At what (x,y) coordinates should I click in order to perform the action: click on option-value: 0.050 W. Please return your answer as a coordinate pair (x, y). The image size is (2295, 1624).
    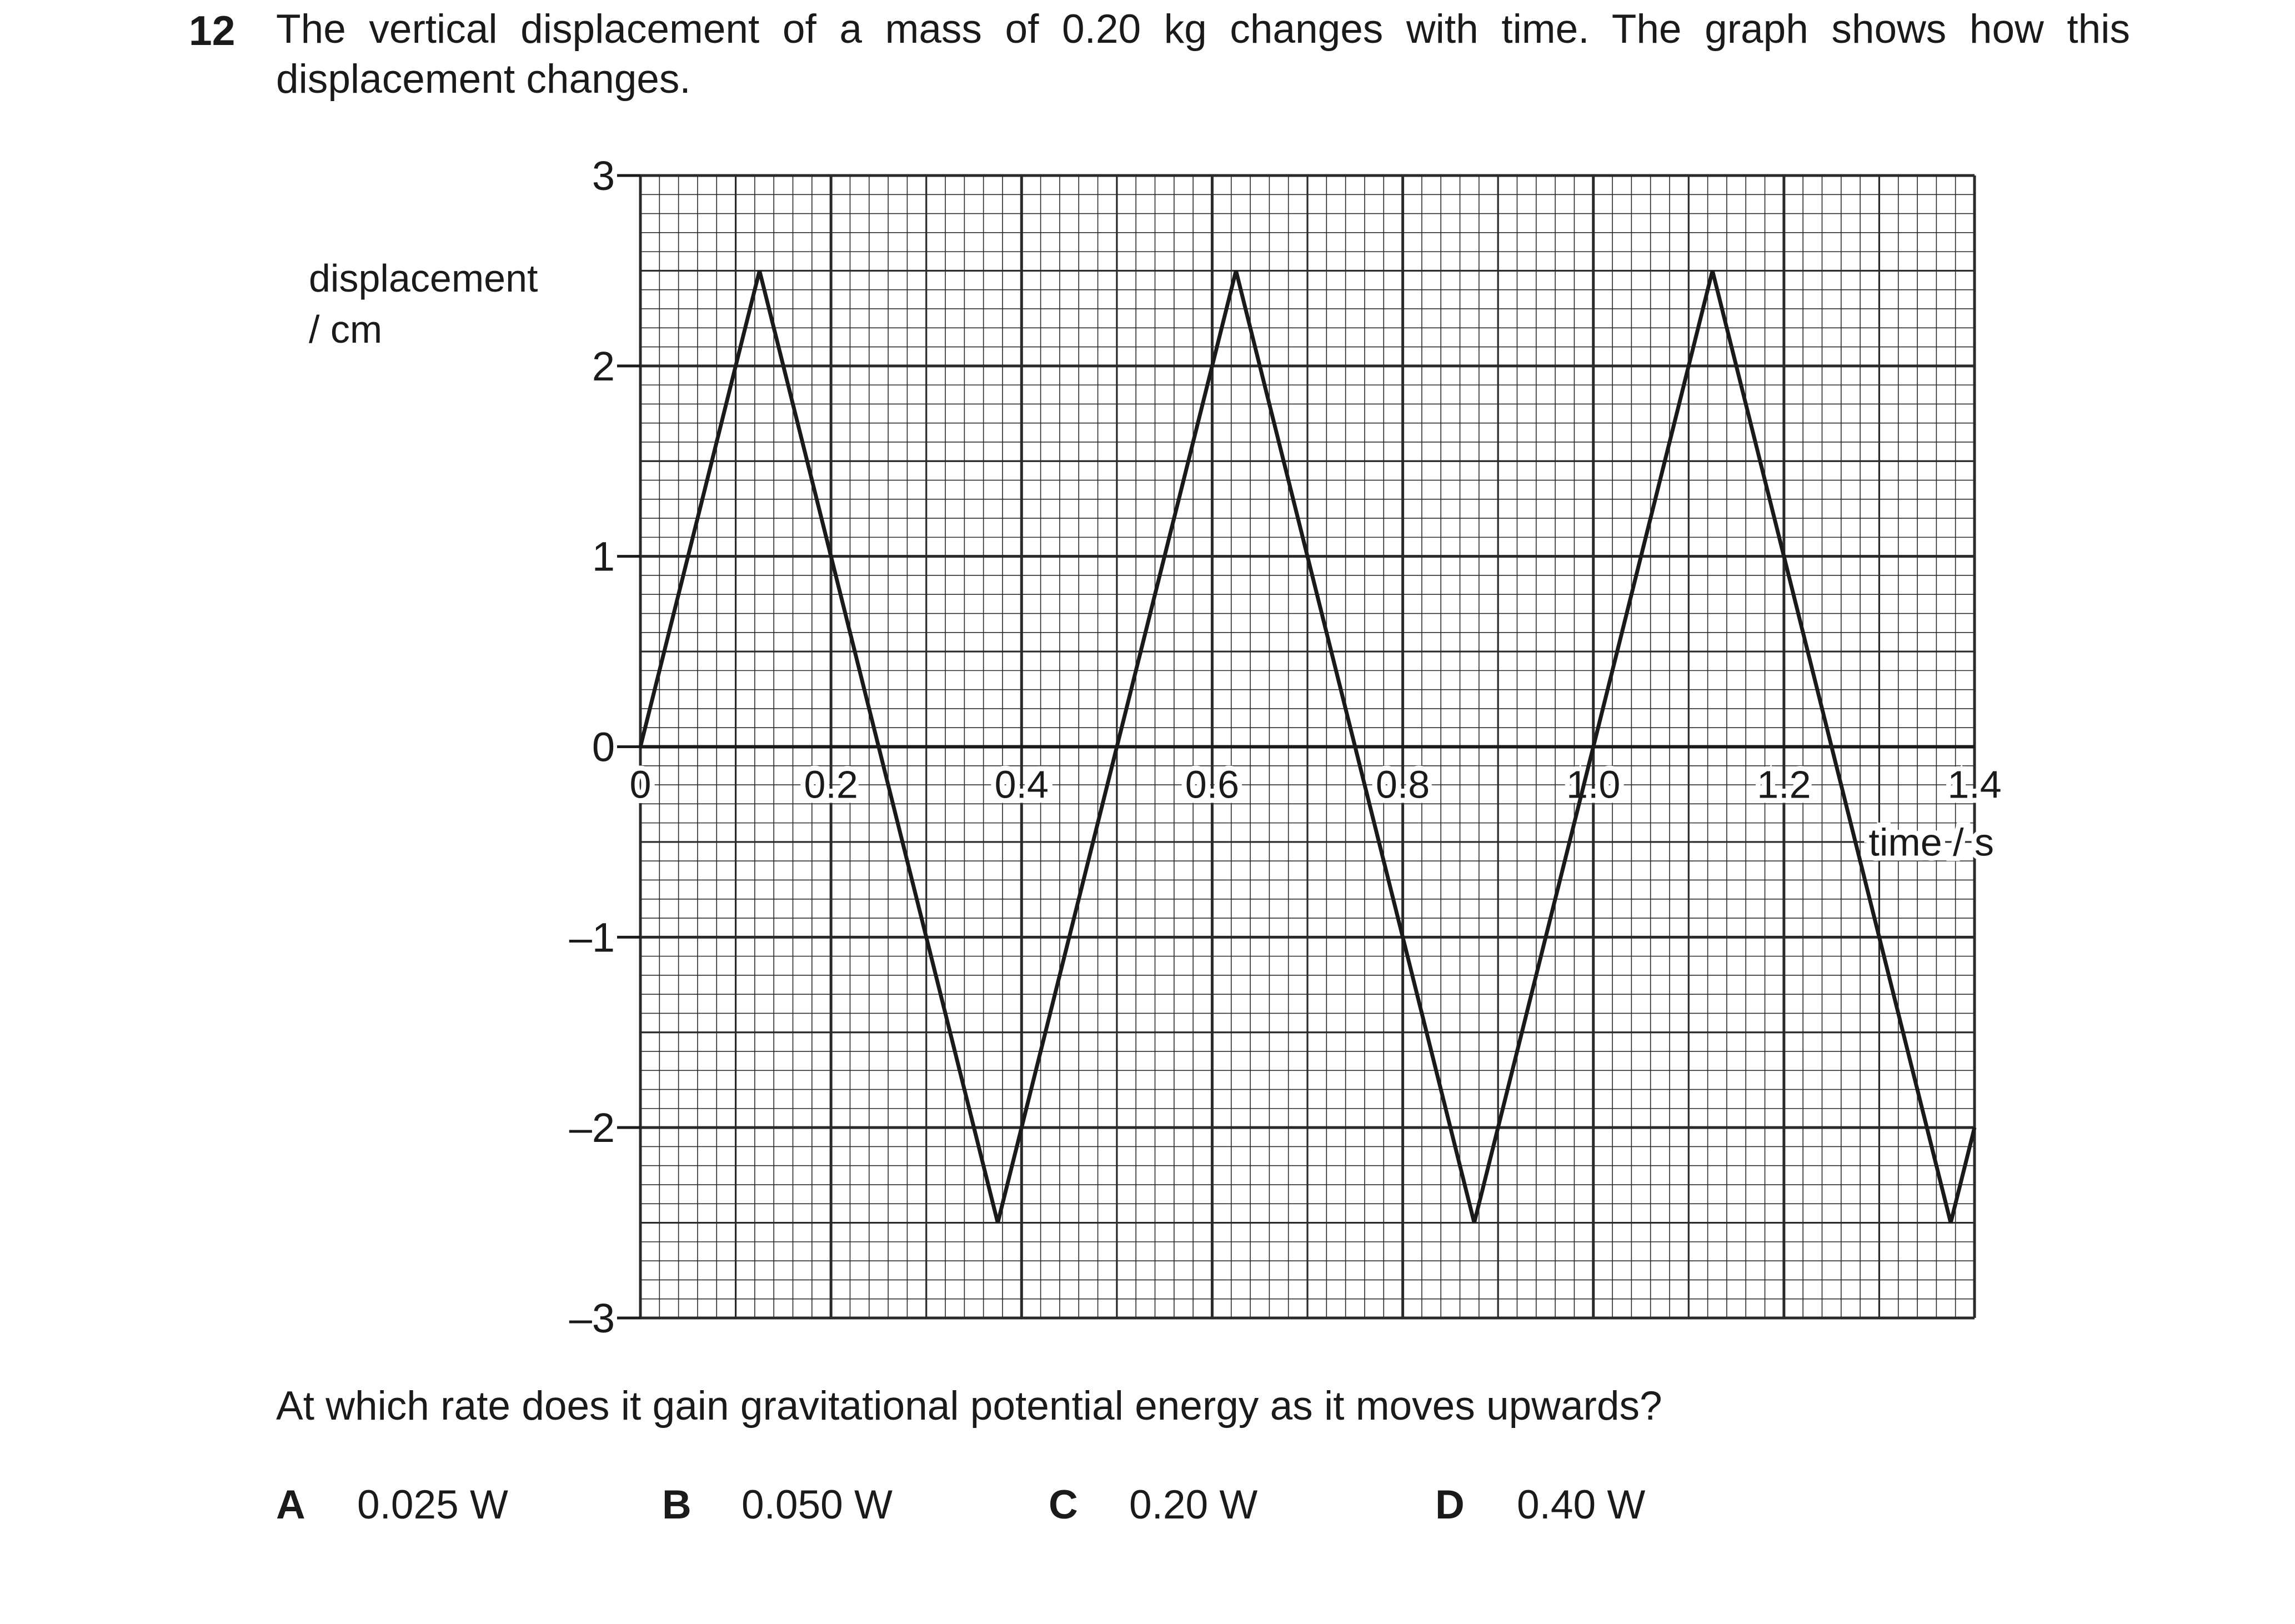
    Looking at the image, I should click on (817, 1504).